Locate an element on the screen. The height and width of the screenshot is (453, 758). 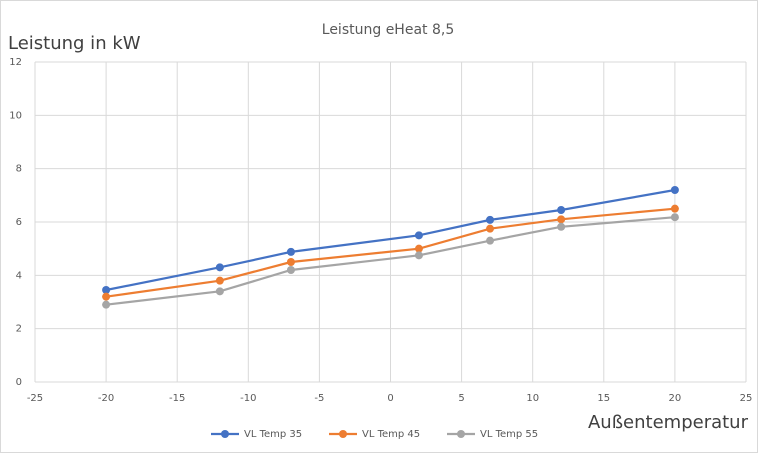
y-tick-label: 2 is located at coordinates (19, 329).